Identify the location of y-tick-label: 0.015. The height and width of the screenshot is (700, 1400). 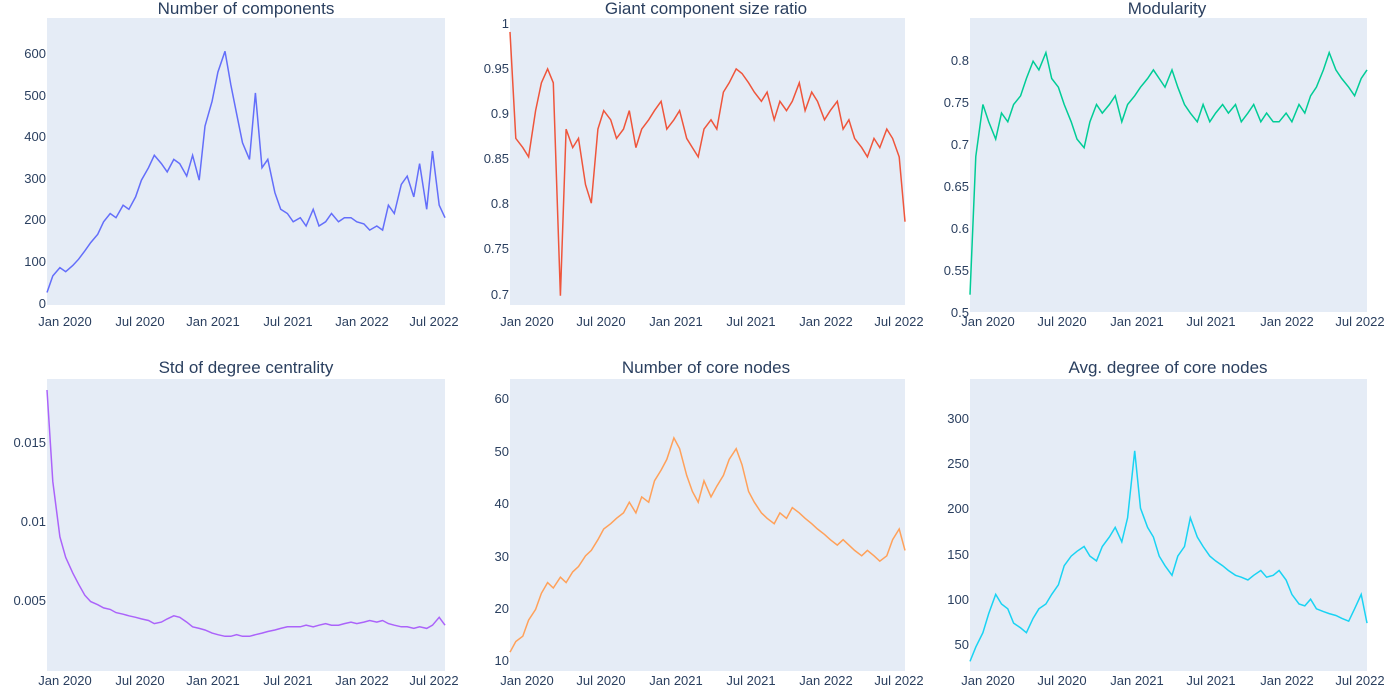
(29, 442).